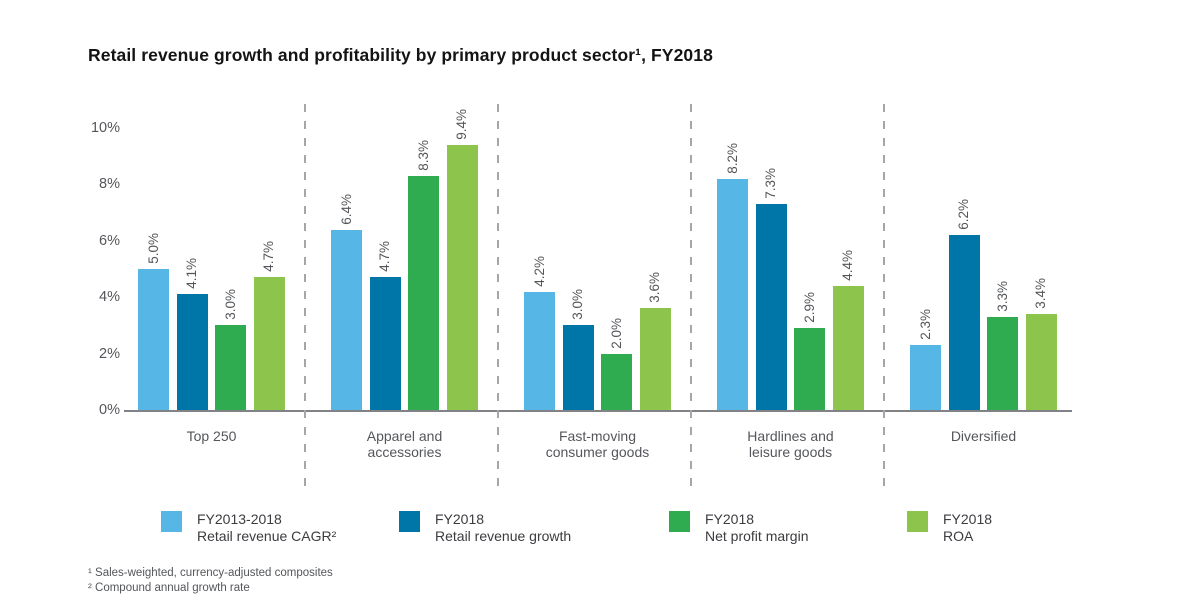 Image resolution: width=1188 pixels, height=605 pixels. What do you see at coordinates (983, 436) in the screenshot?
I see `category-label: Diversified` at bounding box center [983, 436].